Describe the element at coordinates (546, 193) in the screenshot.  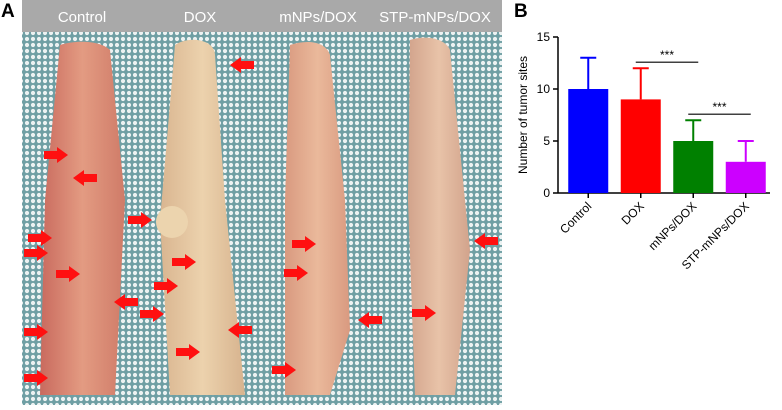
I see `y-tick-label: 0` at that location.